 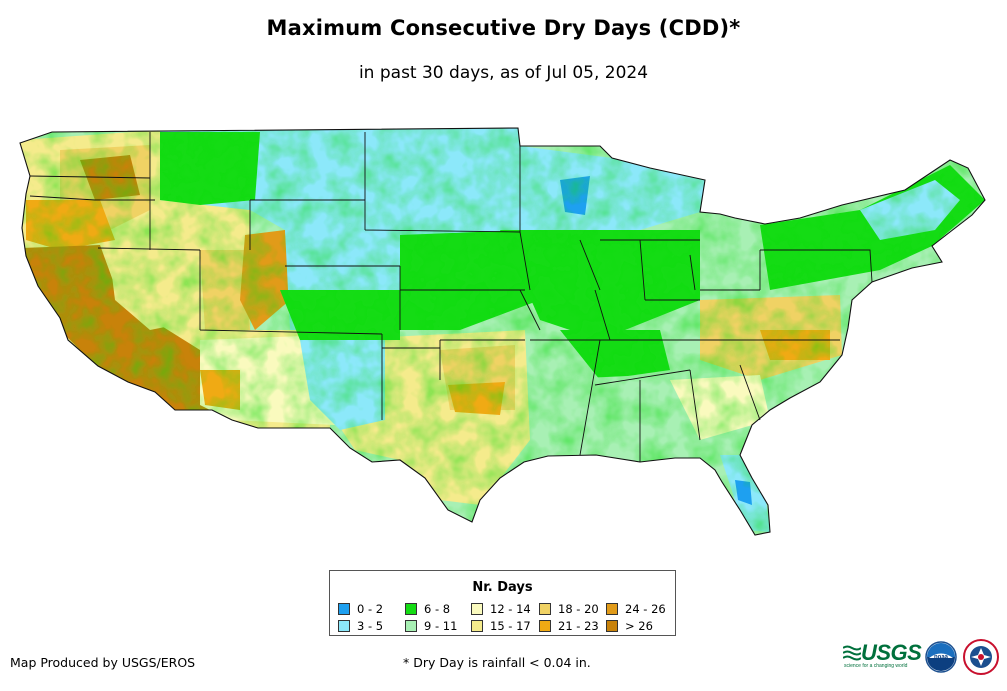 What do you see at coordinates (437, 609) in the screenshot?
I see `legend-label: 6 - 8` at bounding box center [437, 609].